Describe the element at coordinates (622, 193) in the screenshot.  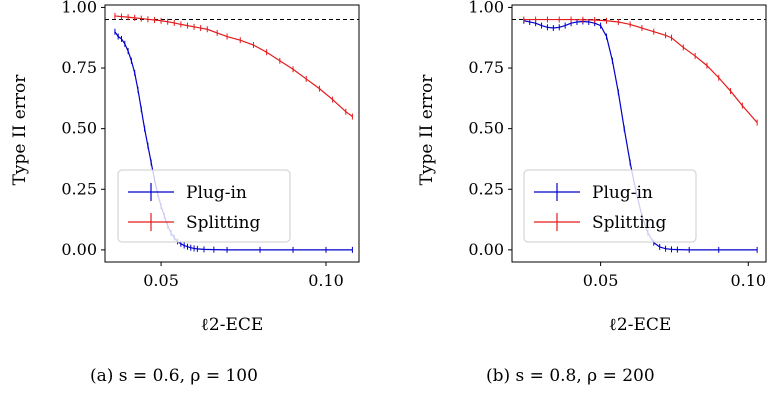
I see `legend-label-b: Plug-in` at that location.